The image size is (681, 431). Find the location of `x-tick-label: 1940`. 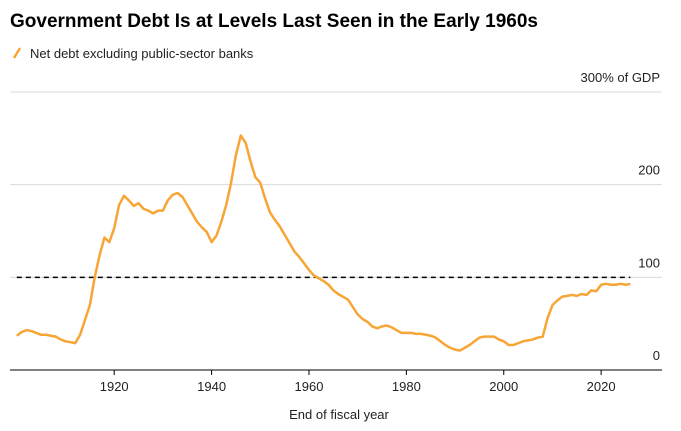

x-tick-label: 1940 is located at coordinates (211, 386).